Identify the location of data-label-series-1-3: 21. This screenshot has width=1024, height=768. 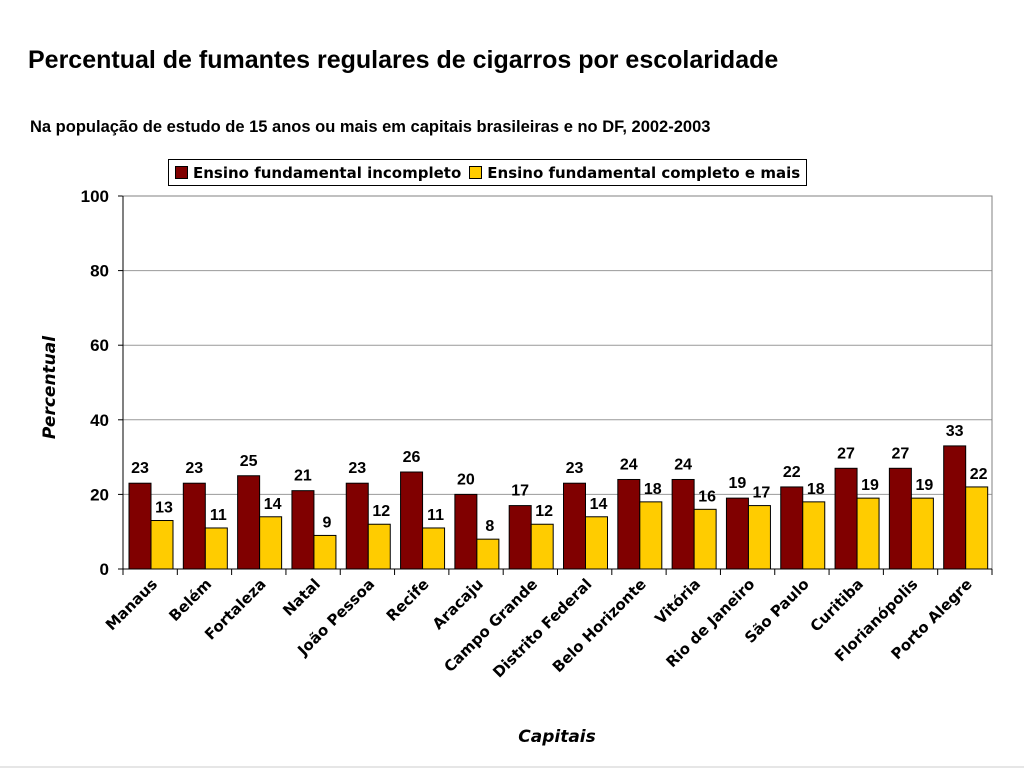
(303, 476).